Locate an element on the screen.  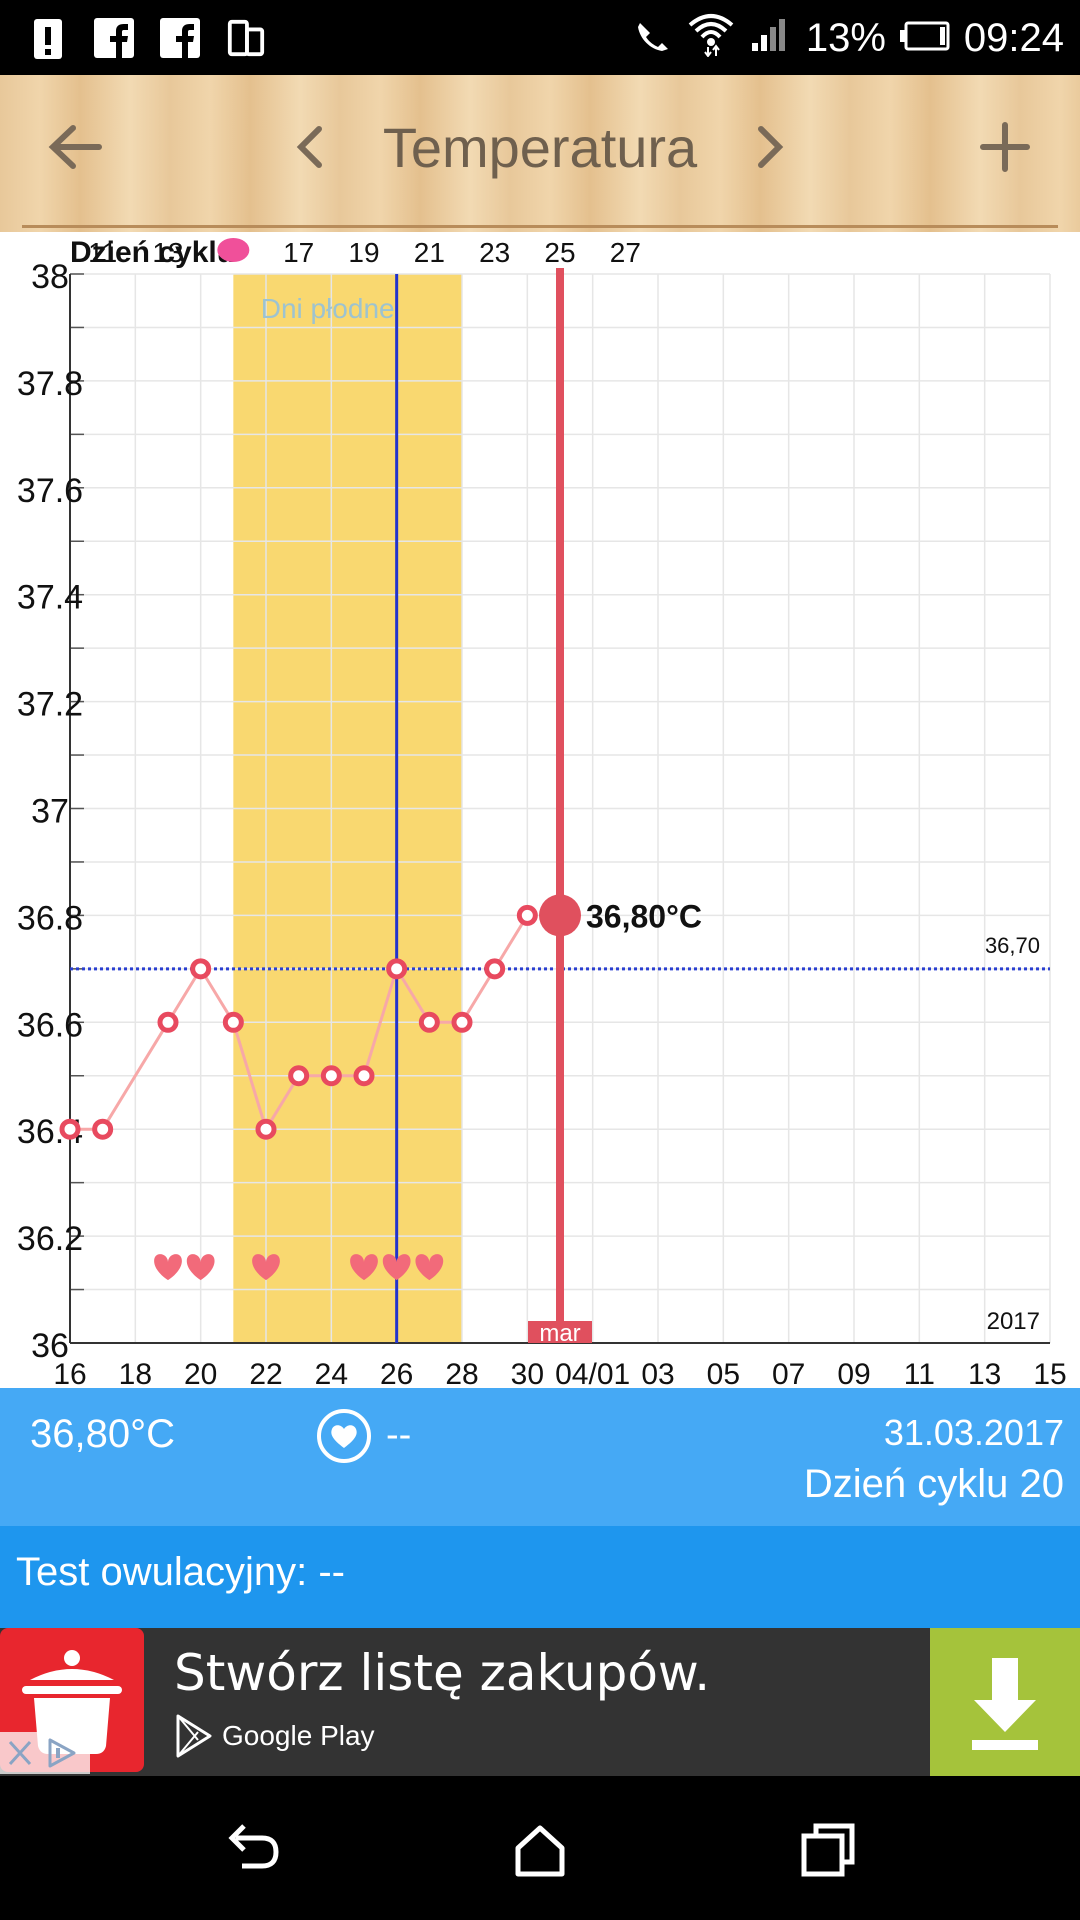
battery-percent: 13% is located at coordinates (845, 37).